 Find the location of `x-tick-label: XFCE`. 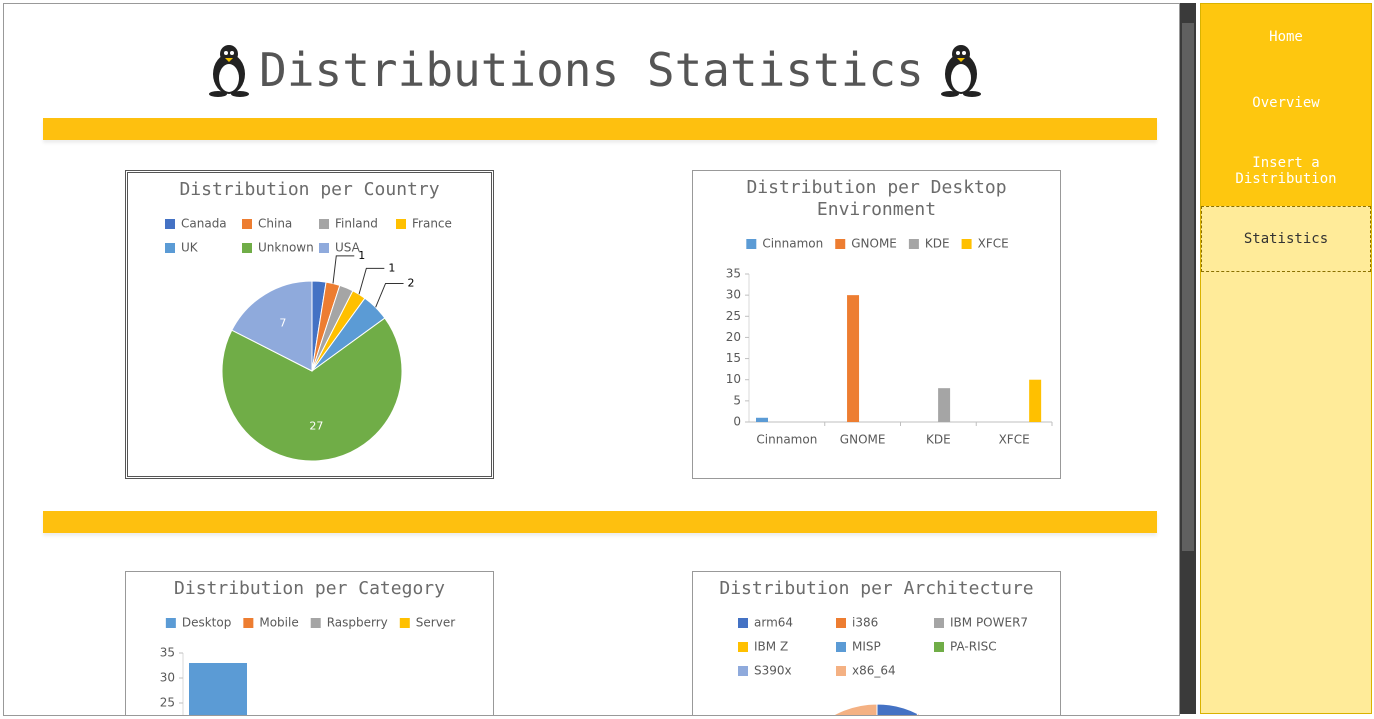

x-tick-label: XFCE is located at coordinates (1014, 440).